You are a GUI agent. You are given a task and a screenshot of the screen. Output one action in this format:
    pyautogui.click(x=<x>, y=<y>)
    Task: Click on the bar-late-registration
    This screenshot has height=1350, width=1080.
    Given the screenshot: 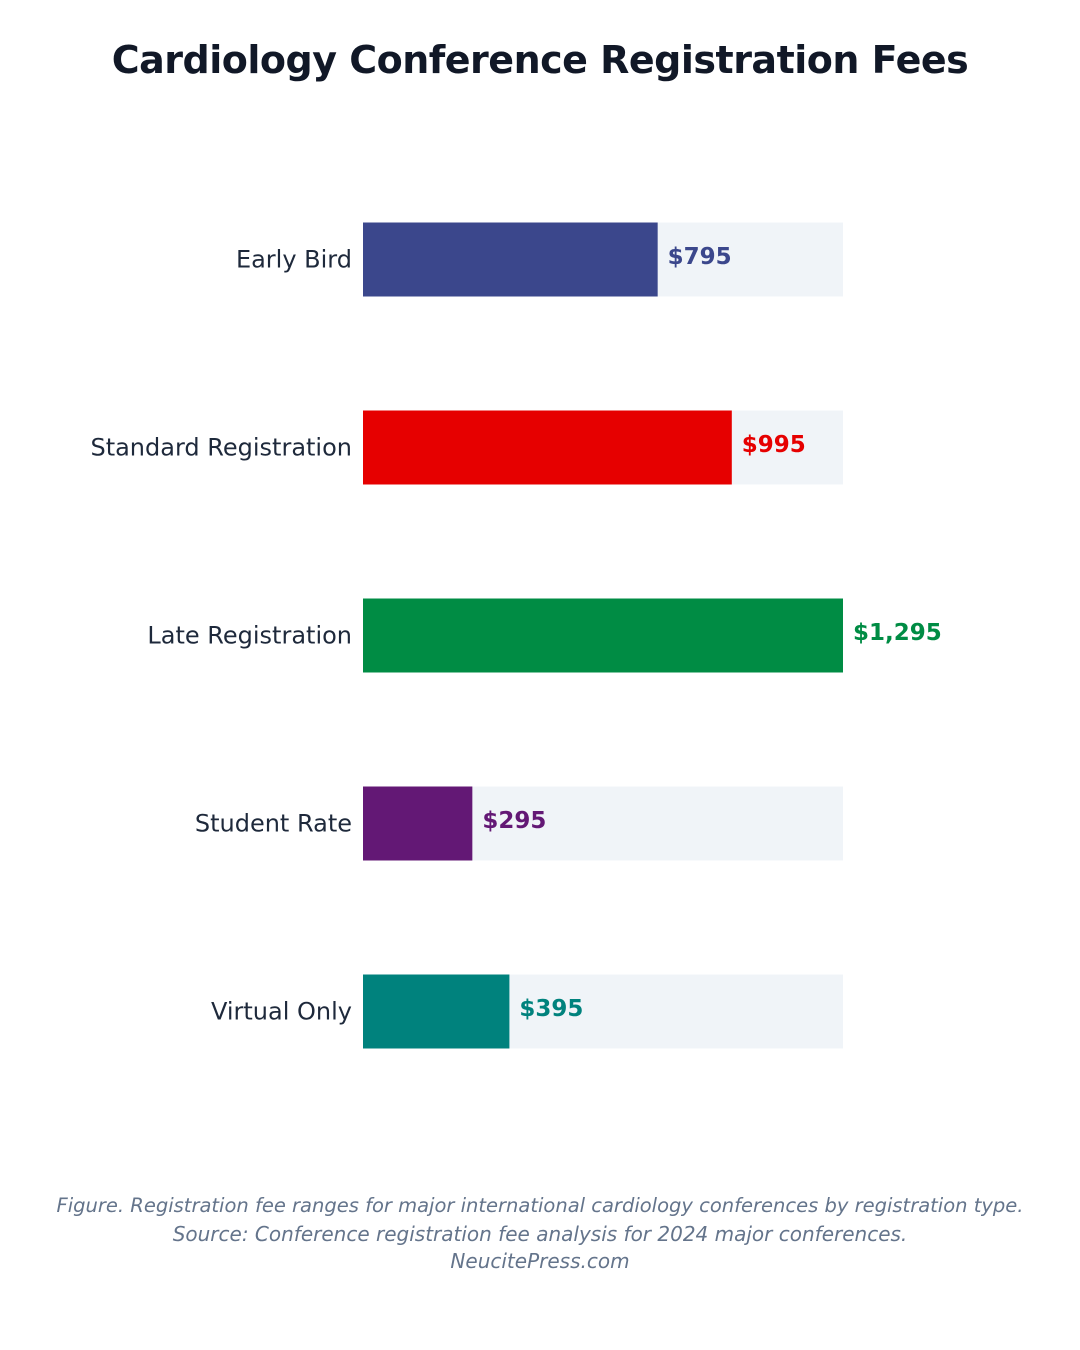 What is the action you would take?
    pyautogui.click(x=603, y=635)
    